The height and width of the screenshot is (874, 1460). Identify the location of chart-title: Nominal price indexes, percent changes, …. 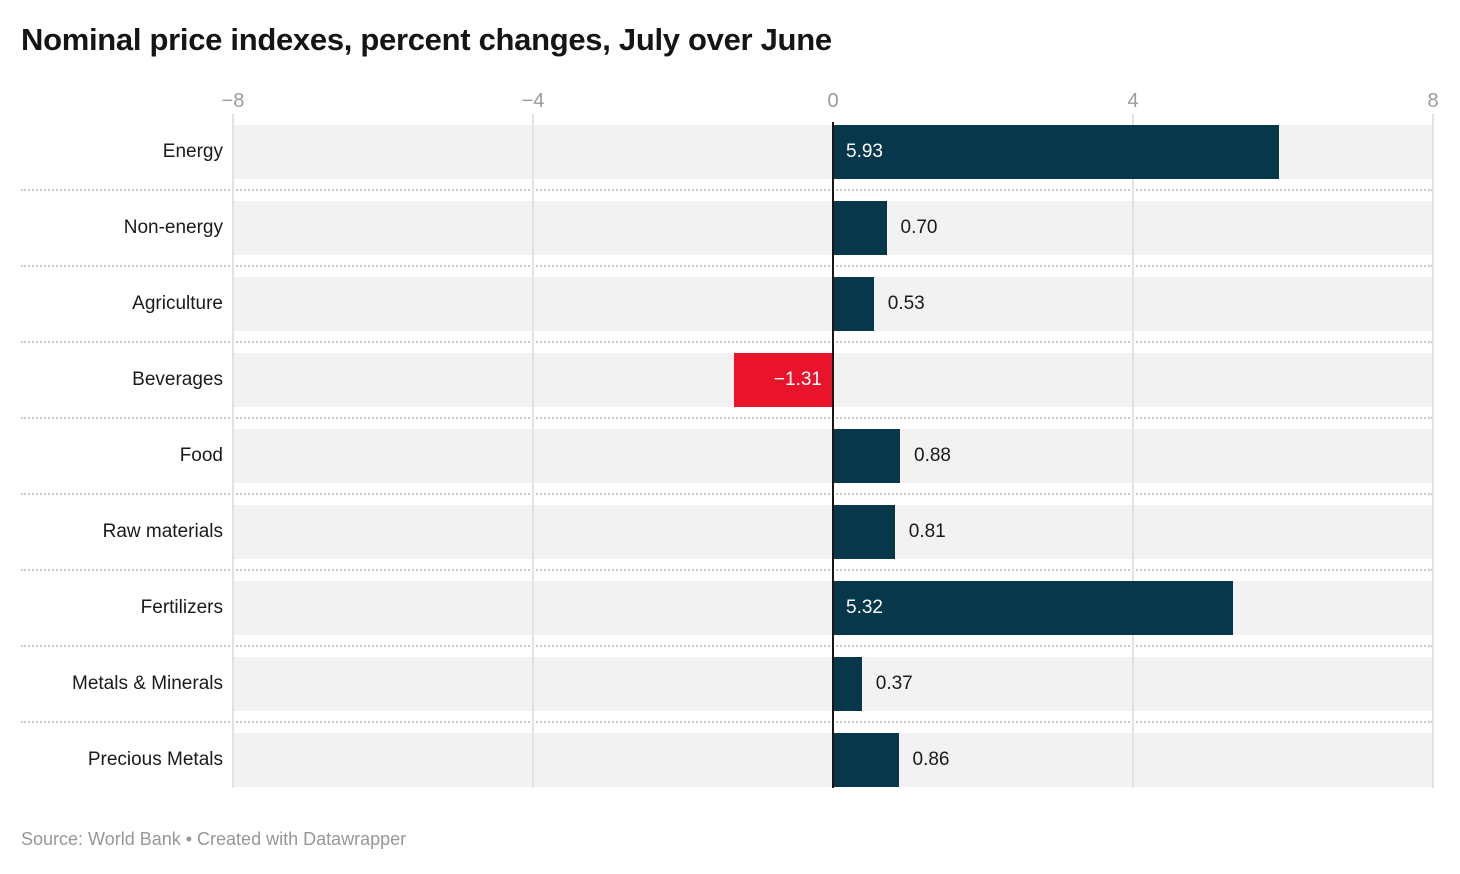
(426, 39).